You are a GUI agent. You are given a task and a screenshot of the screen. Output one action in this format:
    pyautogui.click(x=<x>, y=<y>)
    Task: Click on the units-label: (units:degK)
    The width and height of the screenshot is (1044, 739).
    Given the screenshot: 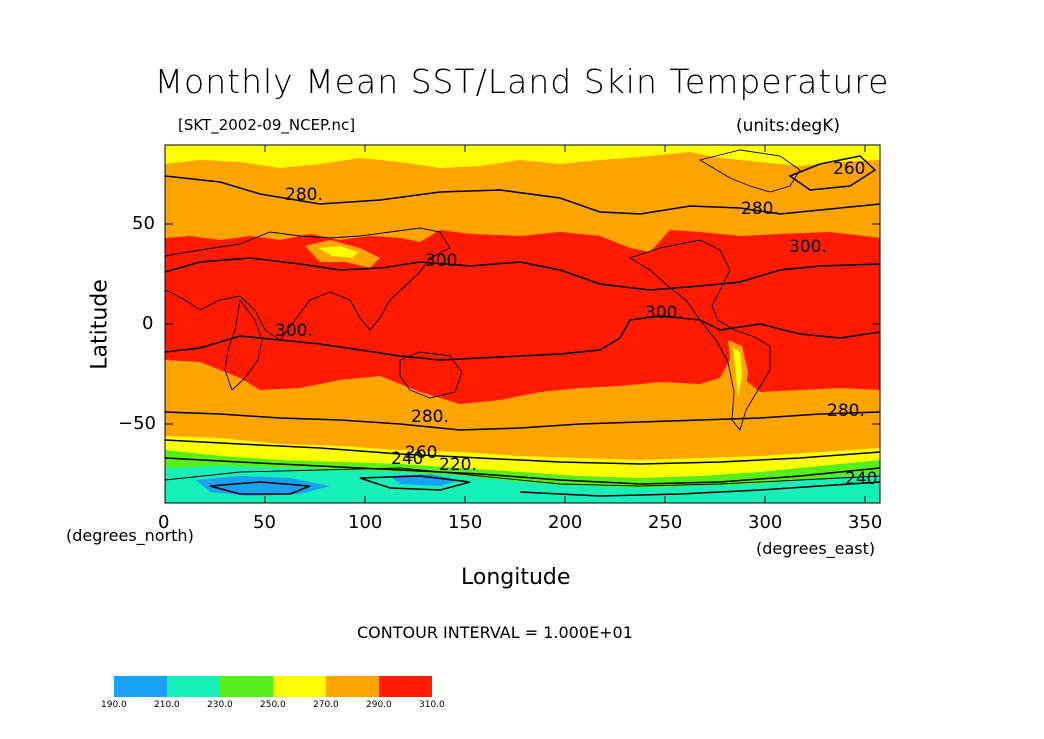 What is the action you would take?
    pyautogui.click(x=788, y=126)
    